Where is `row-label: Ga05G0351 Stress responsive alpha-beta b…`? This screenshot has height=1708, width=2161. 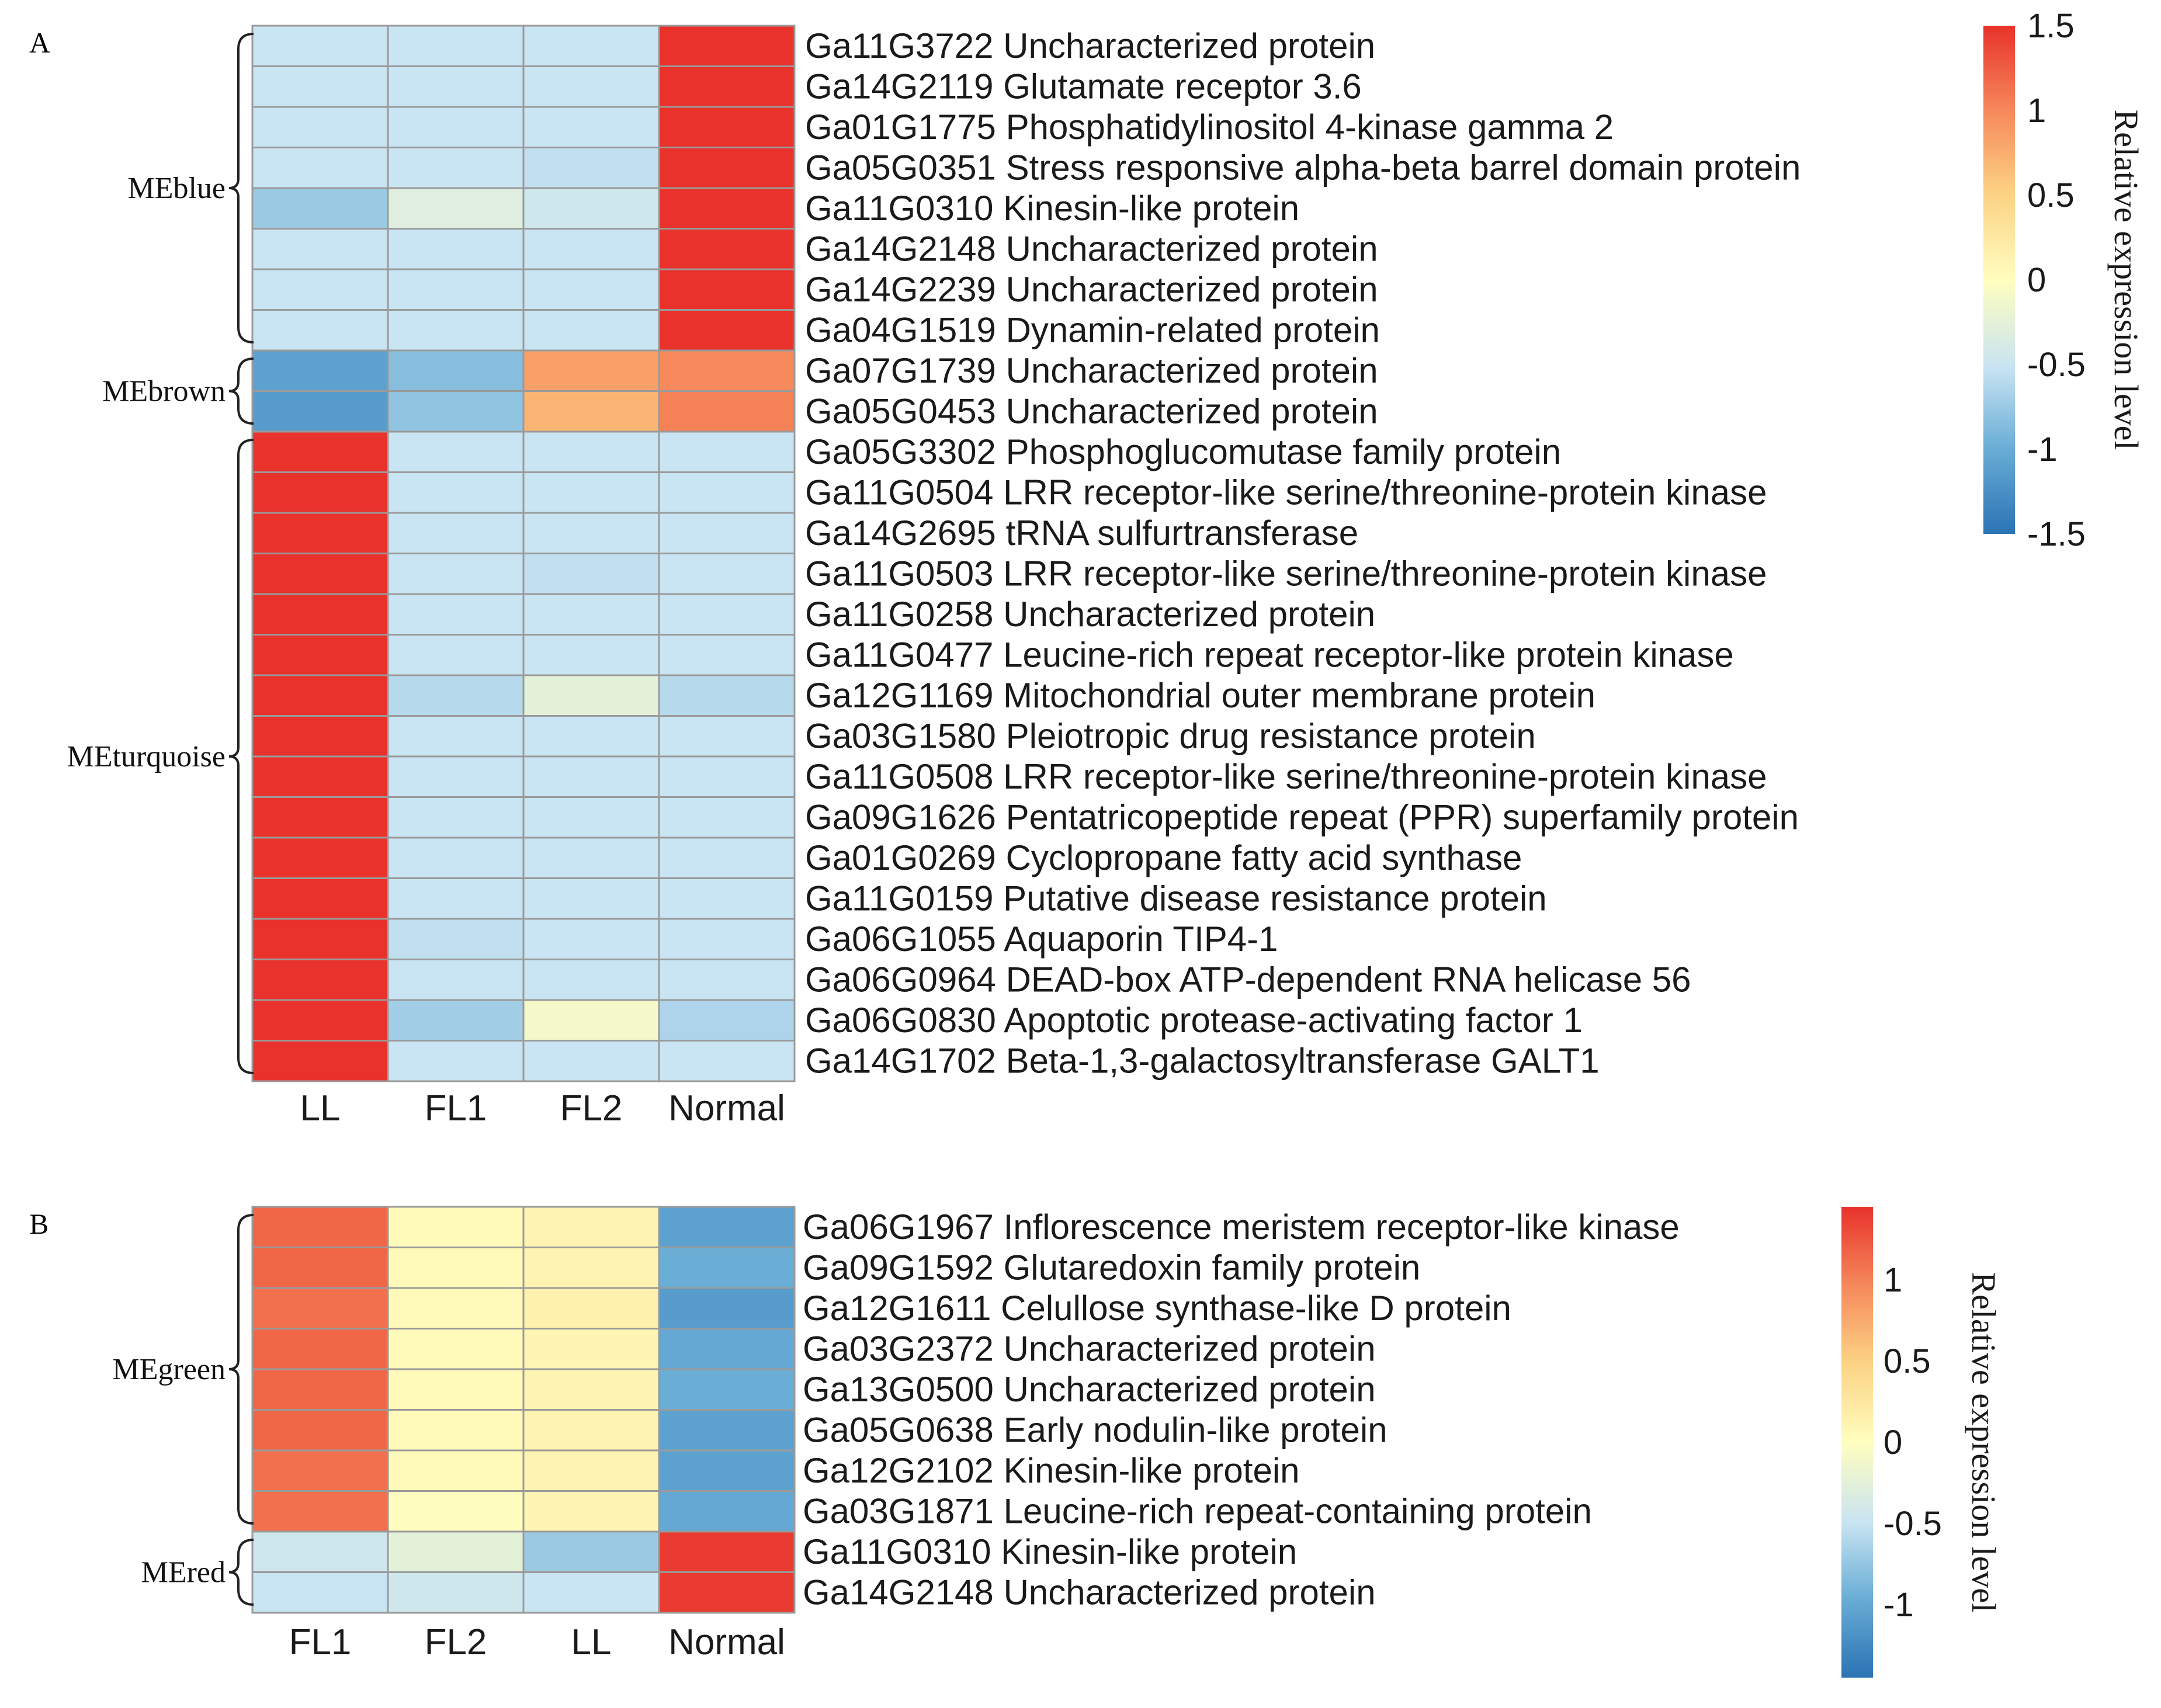 row-label: Ga05G0351 Stress responsive alpha-beta b… is located at coordinates (1303, 167).